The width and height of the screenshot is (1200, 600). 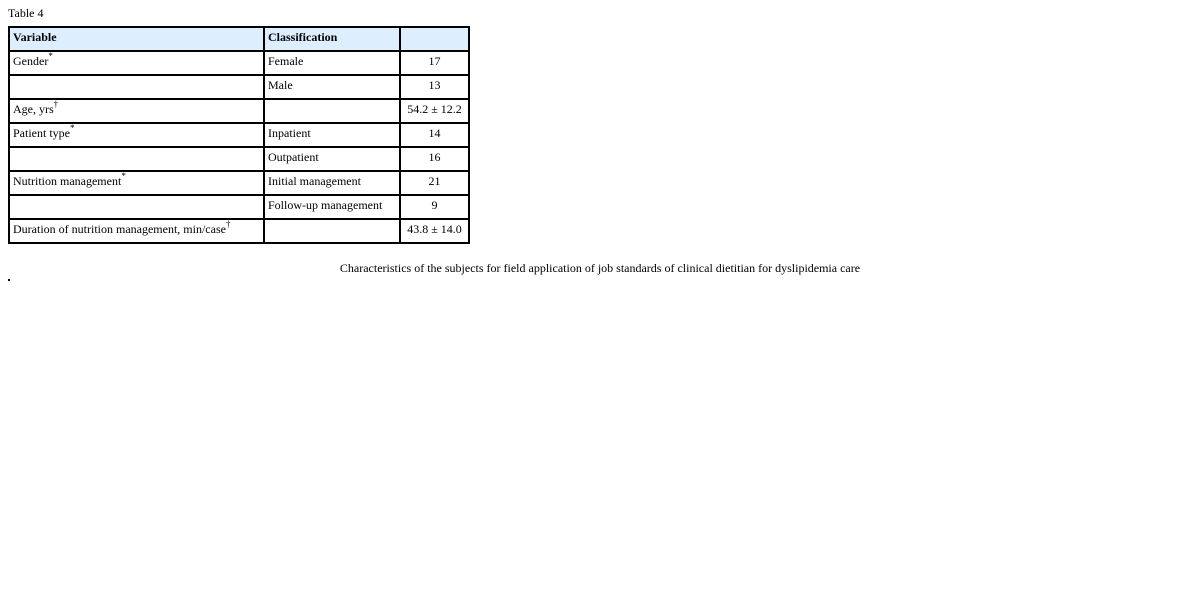 What do you see at coordinates (434, 231) in the screenshot?
I see `cell-value: 43.8 ± 14.0` at bounding box center [434, 231].